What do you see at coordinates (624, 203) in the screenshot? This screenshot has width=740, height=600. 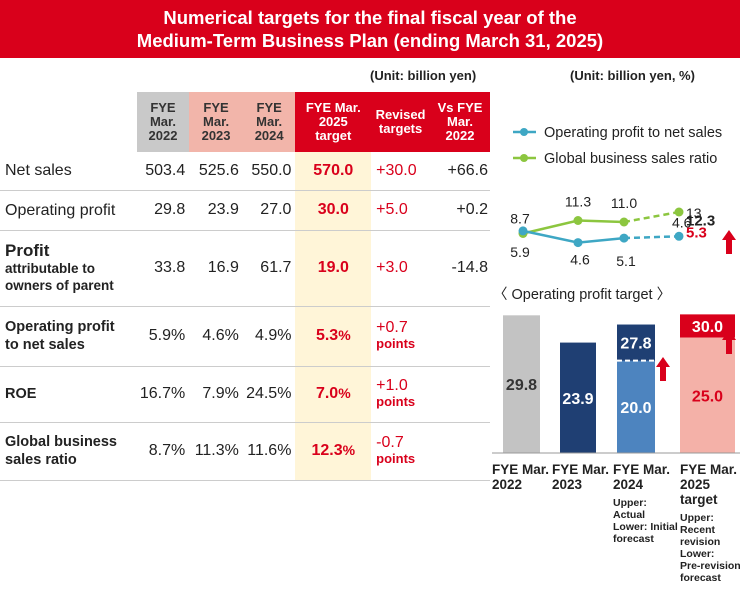 I see `data-label-global: 11.0` at bounding box center [624, 203].